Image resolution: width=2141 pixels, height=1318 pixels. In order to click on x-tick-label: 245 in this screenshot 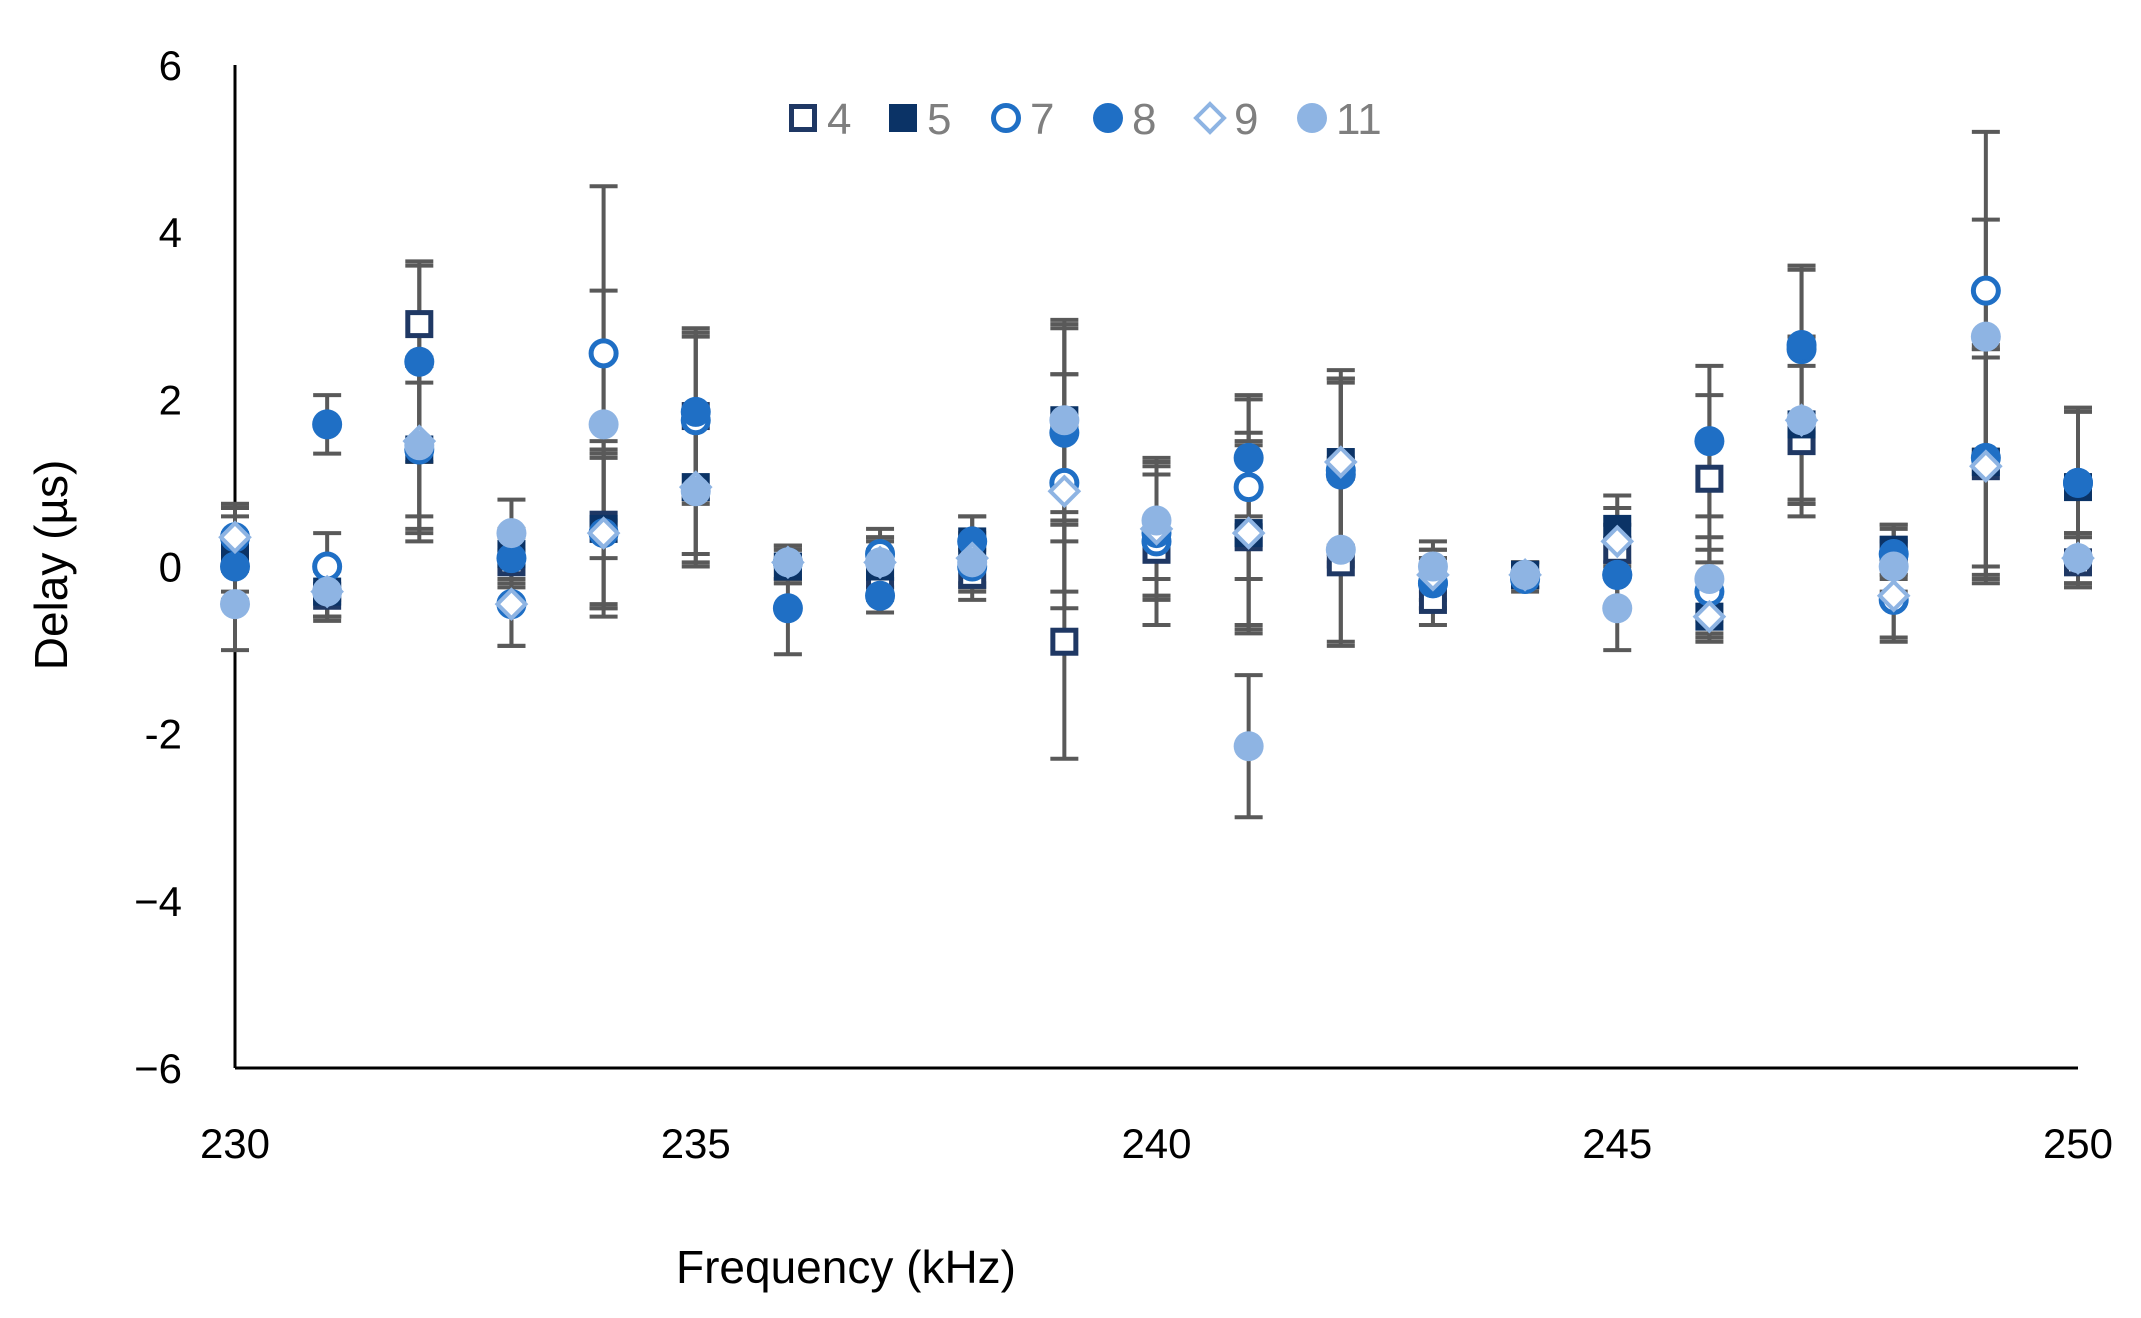, I will do `click(1617, 1143)`.